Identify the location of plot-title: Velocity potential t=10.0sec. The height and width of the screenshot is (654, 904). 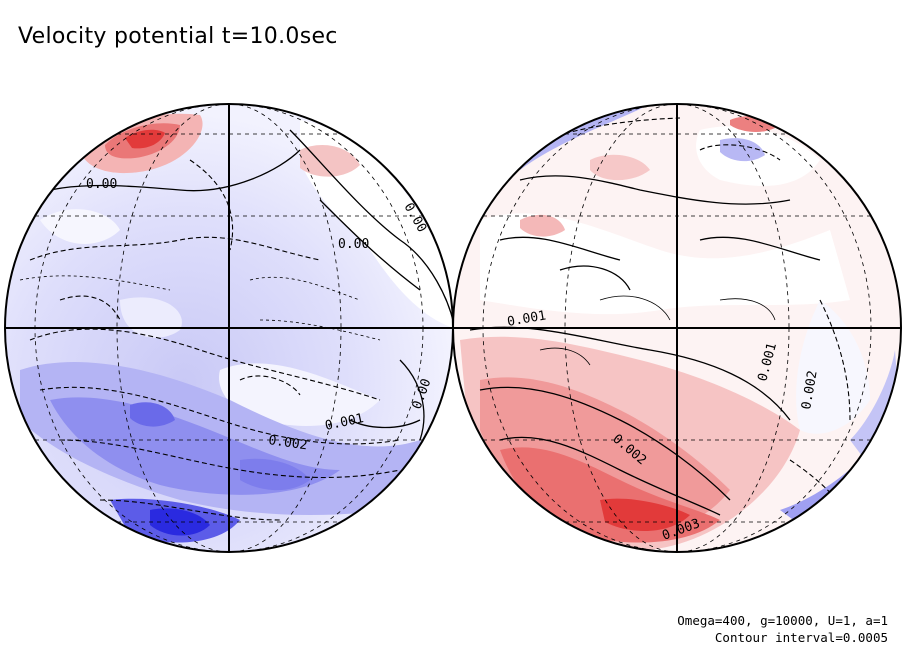
(178, 36).